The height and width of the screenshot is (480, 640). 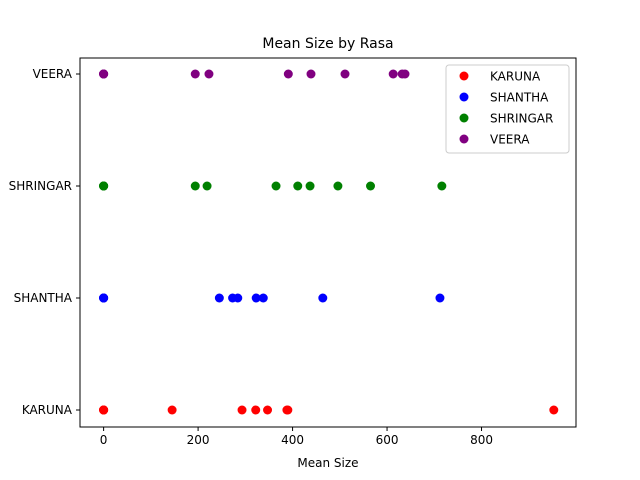 I want to click on y-tick-label: KARUNA, so click(x=47, y=410).